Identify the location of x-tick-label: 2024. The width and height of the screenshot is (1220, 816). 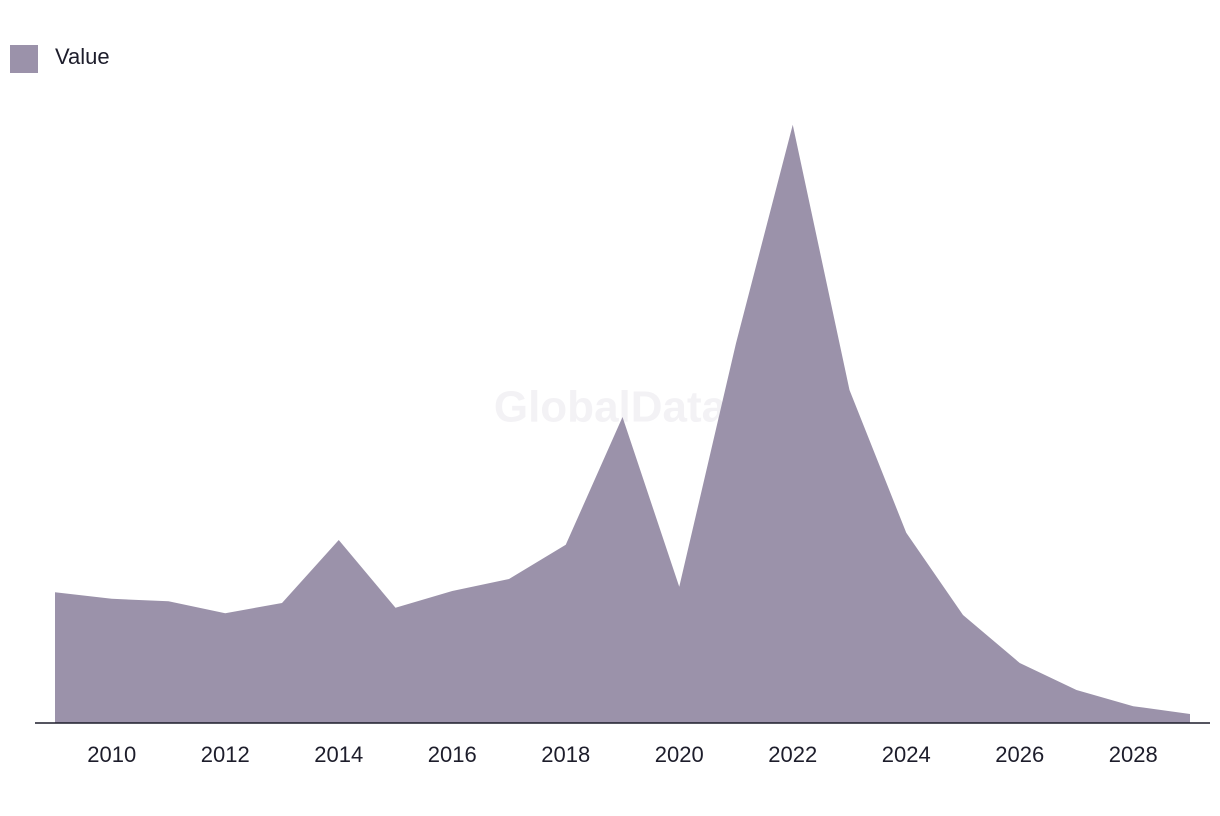
(906, 754).